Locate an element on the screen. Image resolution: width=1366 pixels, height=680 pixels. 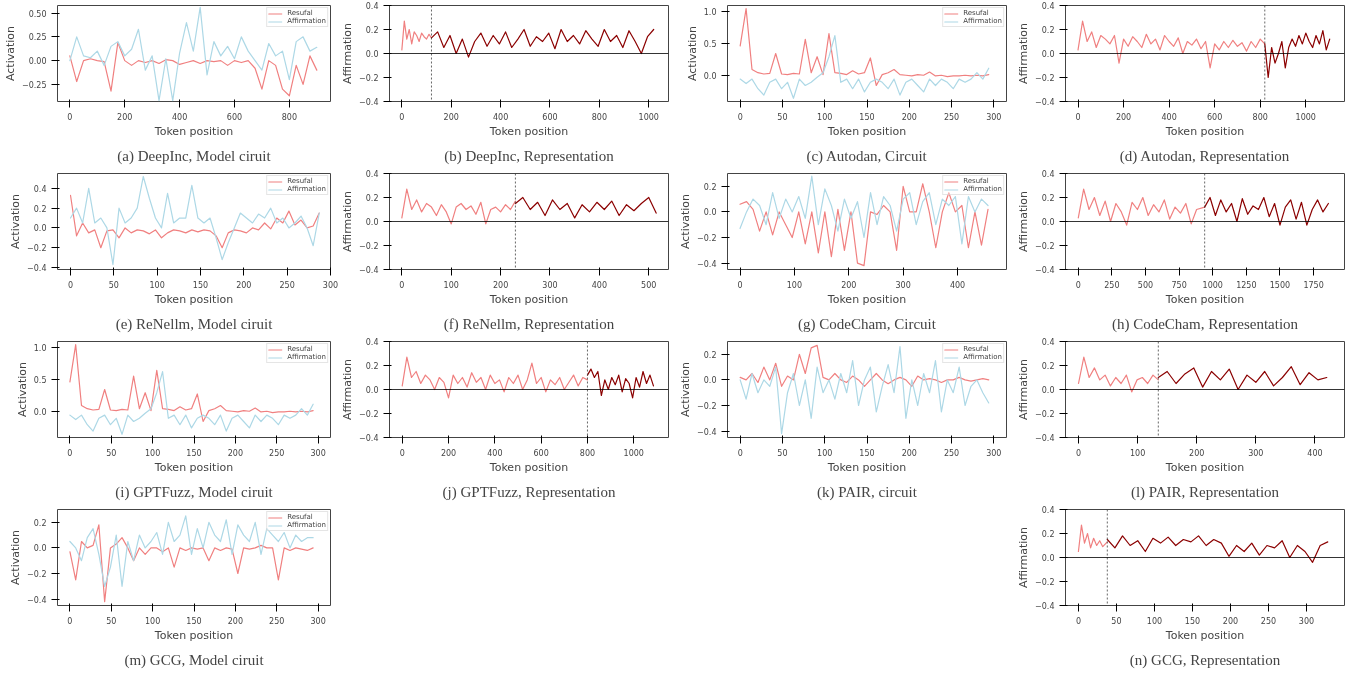
text: (b) DeepInc, Representation is located at coordinates (529, 156).